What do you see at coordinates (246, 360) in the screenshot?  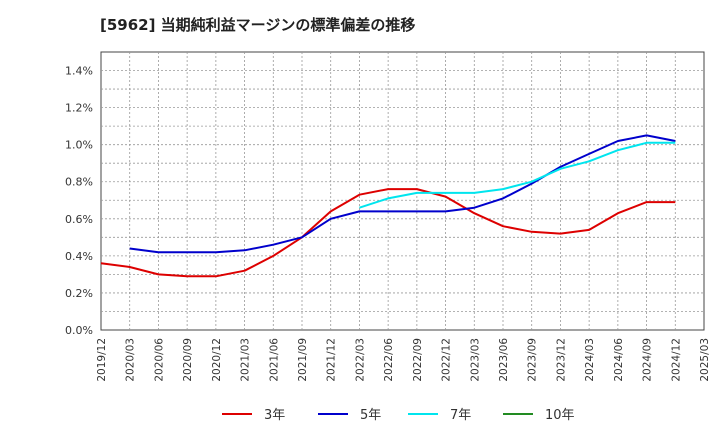 I see `x-tick-label: 2021/03` at bounding box center [246, 360].